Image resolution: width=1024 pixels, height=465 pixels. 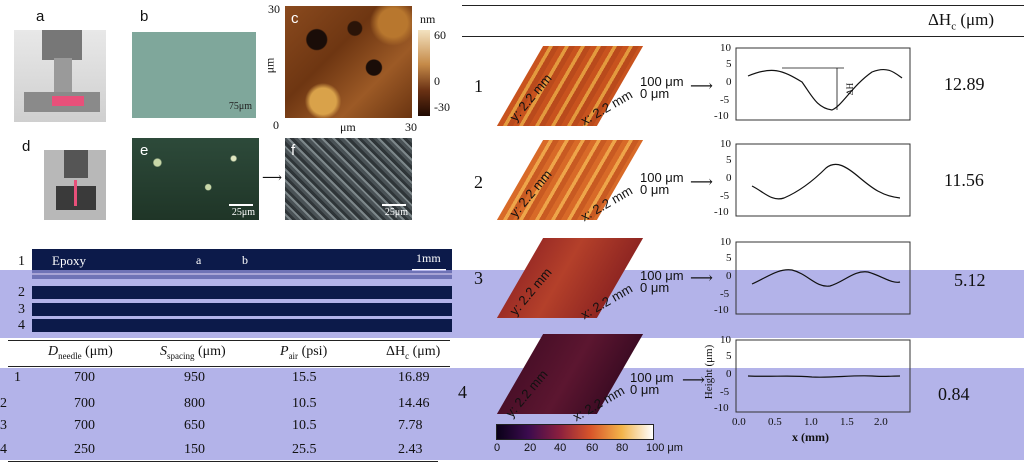 I want to click on surface-colorbar-tick-3: 60, so click(x=592, y=448).